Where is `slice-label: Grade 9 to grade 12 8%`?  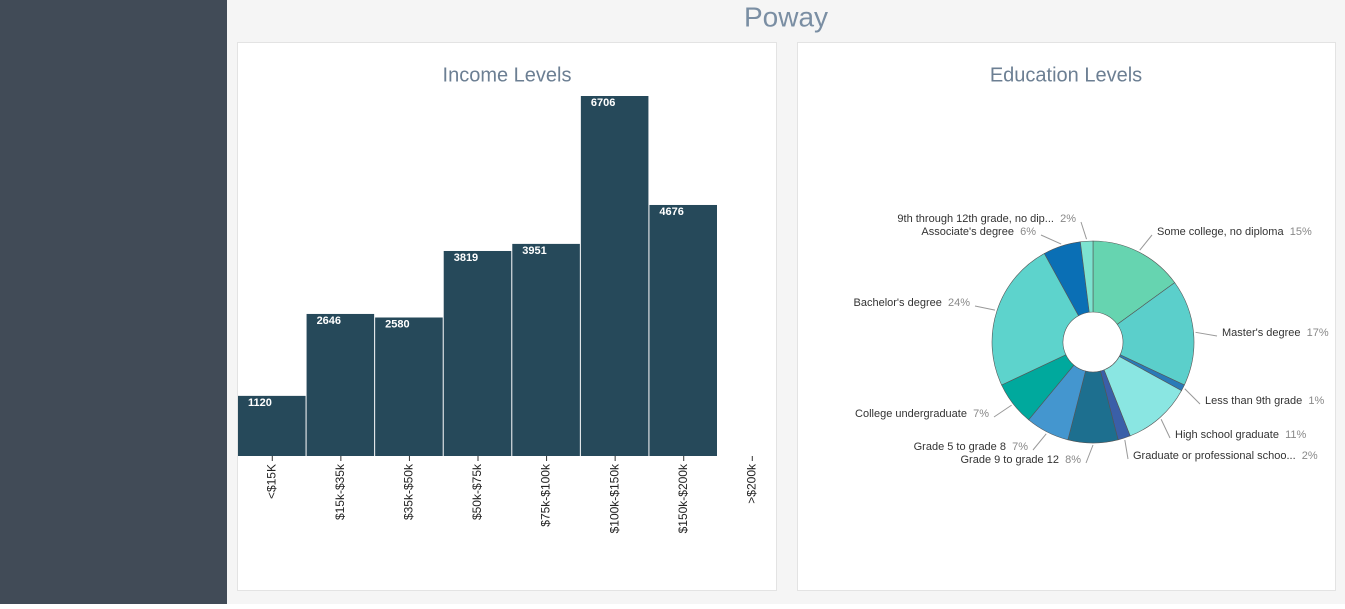 slice-label: Grade 9 to grade 12 8% is located at coordinates (1021, 460).